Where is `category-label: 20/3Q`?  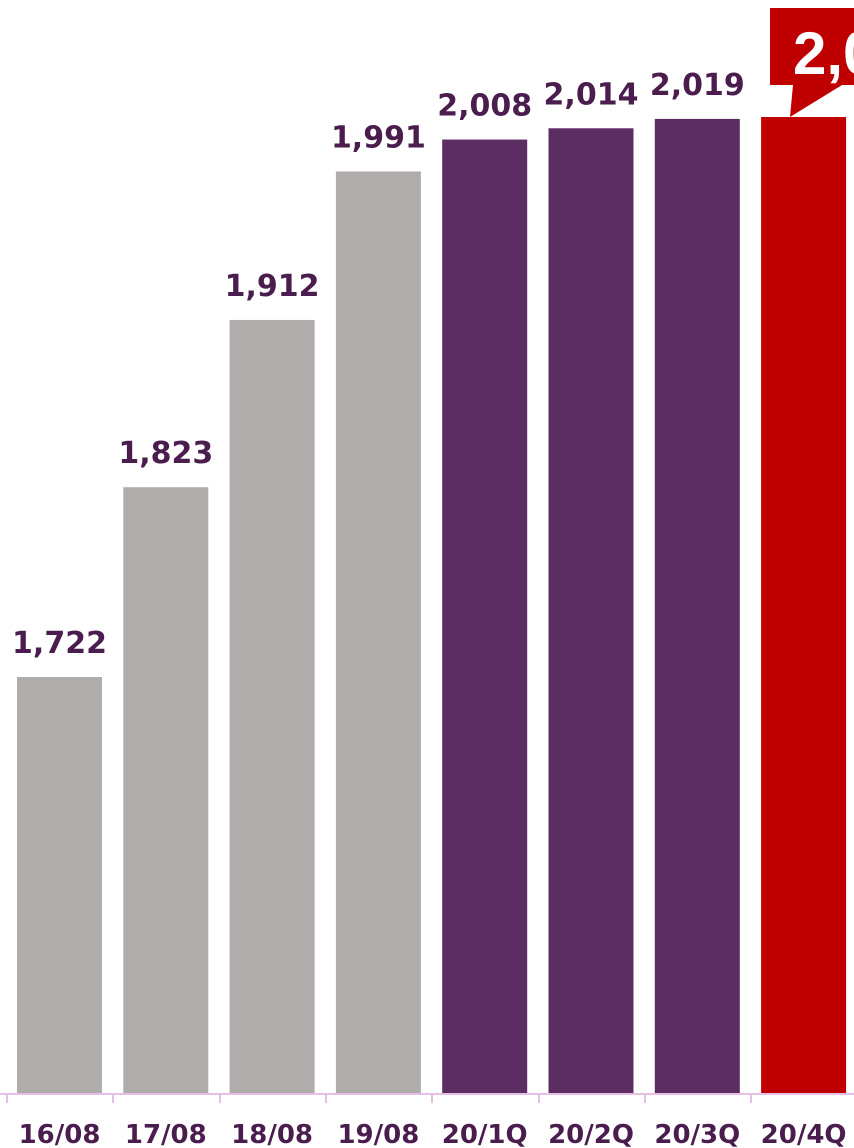 category-label: 20/3Q is located at coordinates (697, 1134).